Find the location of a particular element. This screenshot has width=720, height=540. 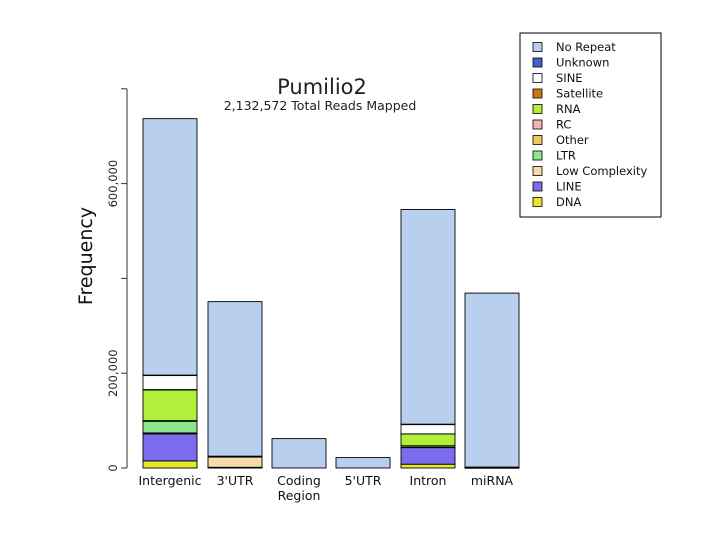

legend-item-other: Other is located at coordinates (560, 140).